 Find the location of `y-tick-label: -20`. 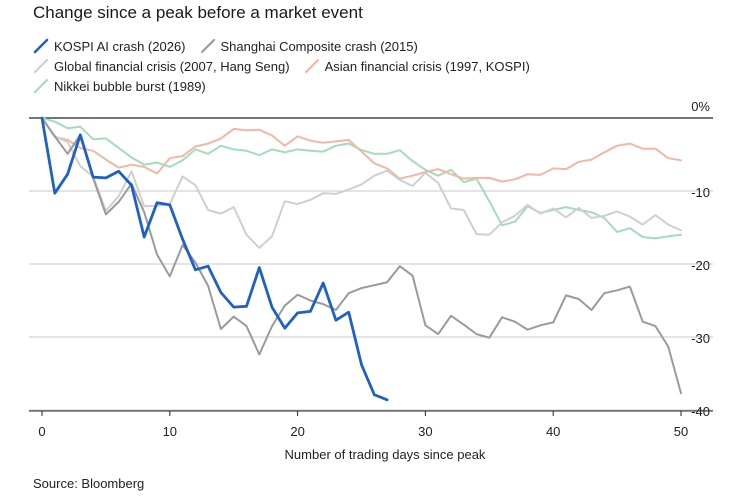

y-tick-label: -20 is located at coordinates (700, 265).